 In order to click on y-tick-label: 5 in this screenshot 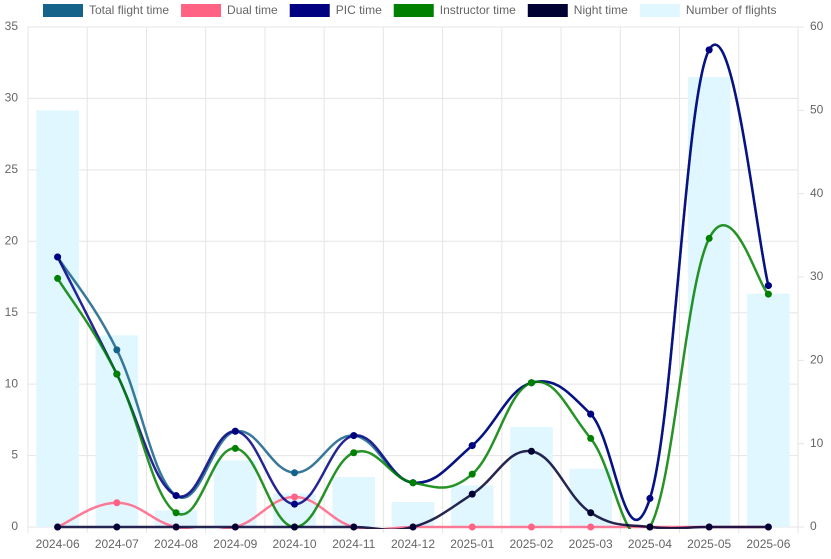, I will do `click(14, 455)`.